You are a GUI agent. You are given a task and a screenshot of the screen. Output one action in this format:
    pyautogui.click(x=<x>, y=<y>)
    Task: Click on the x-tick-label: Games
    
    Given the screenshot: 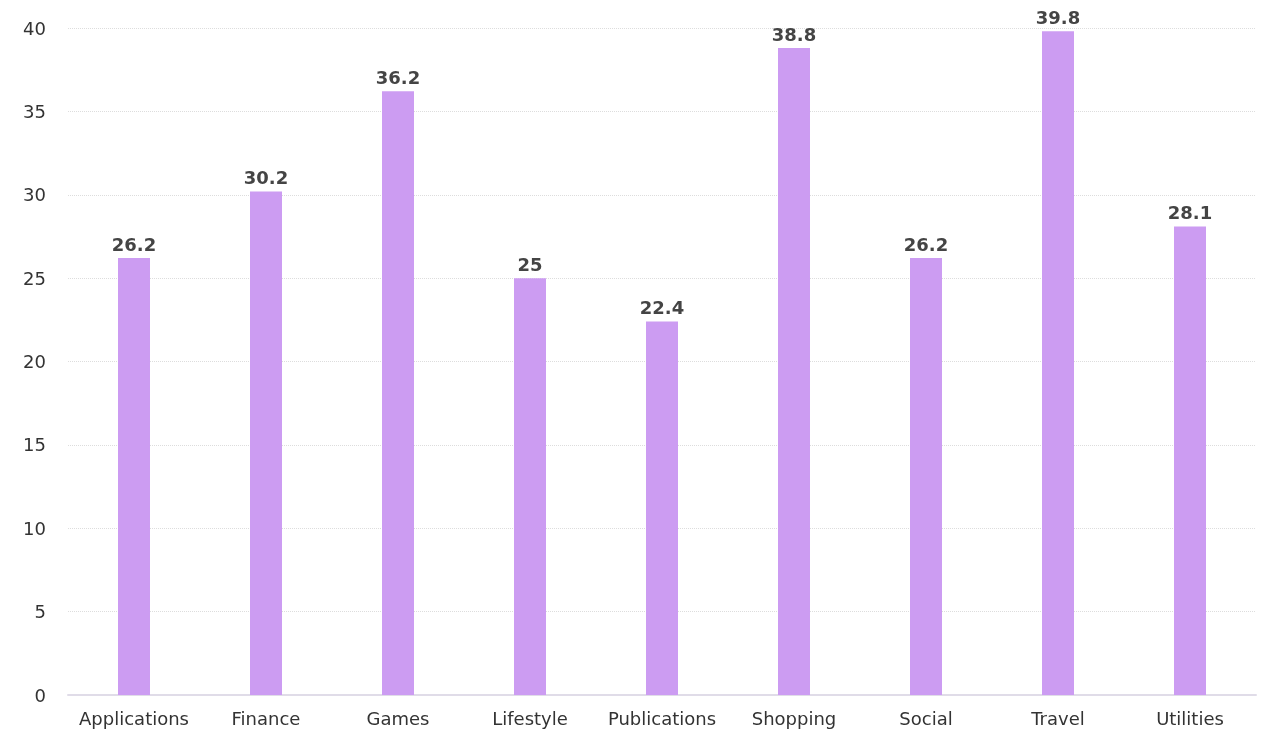 What is the action you would take?
    pyautogui.click(x=398, y=718)
    